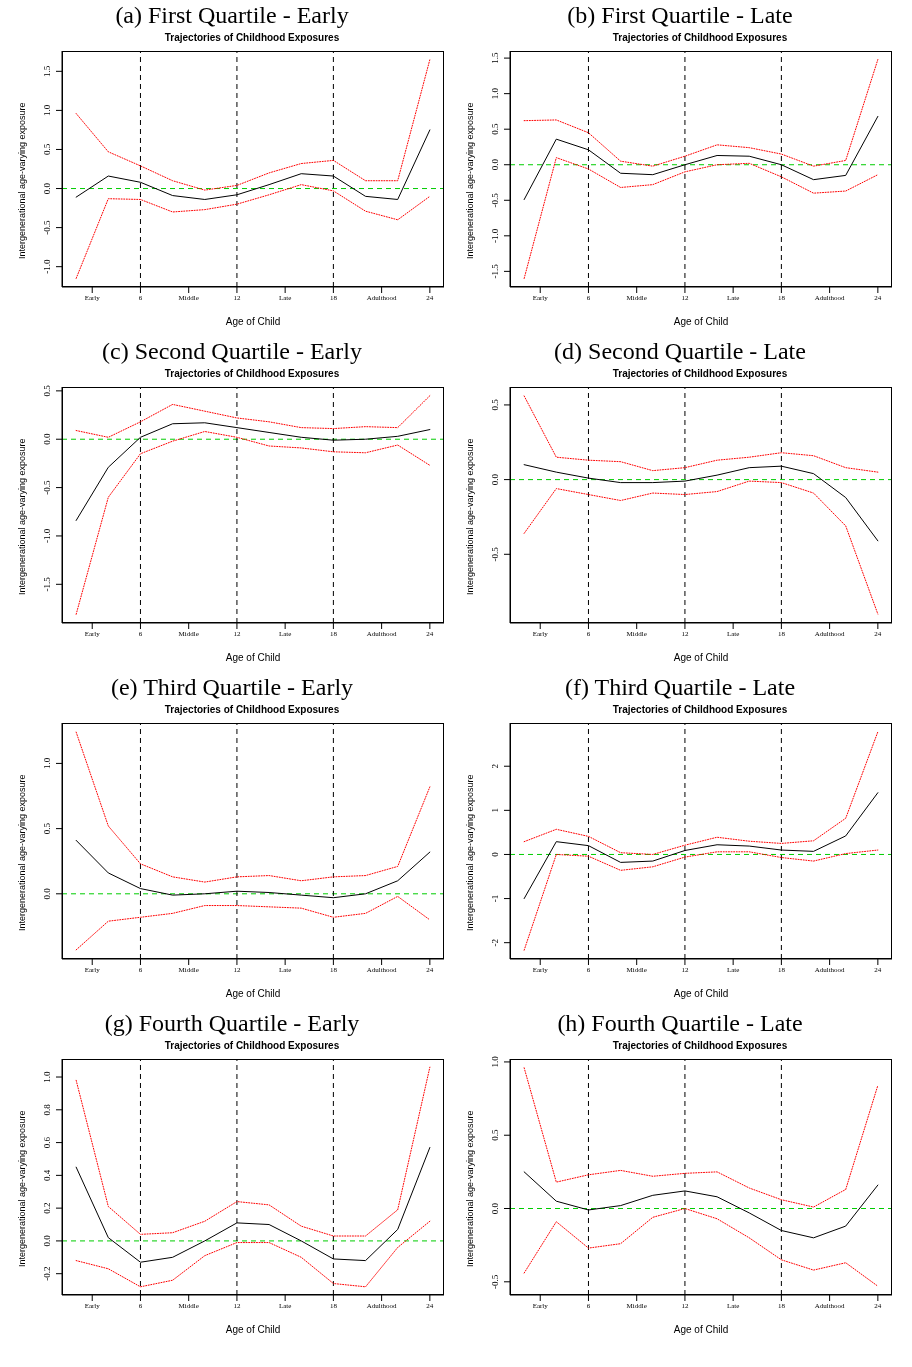  I want to click on y-tick-label: 0.8, so click(47, 1109).